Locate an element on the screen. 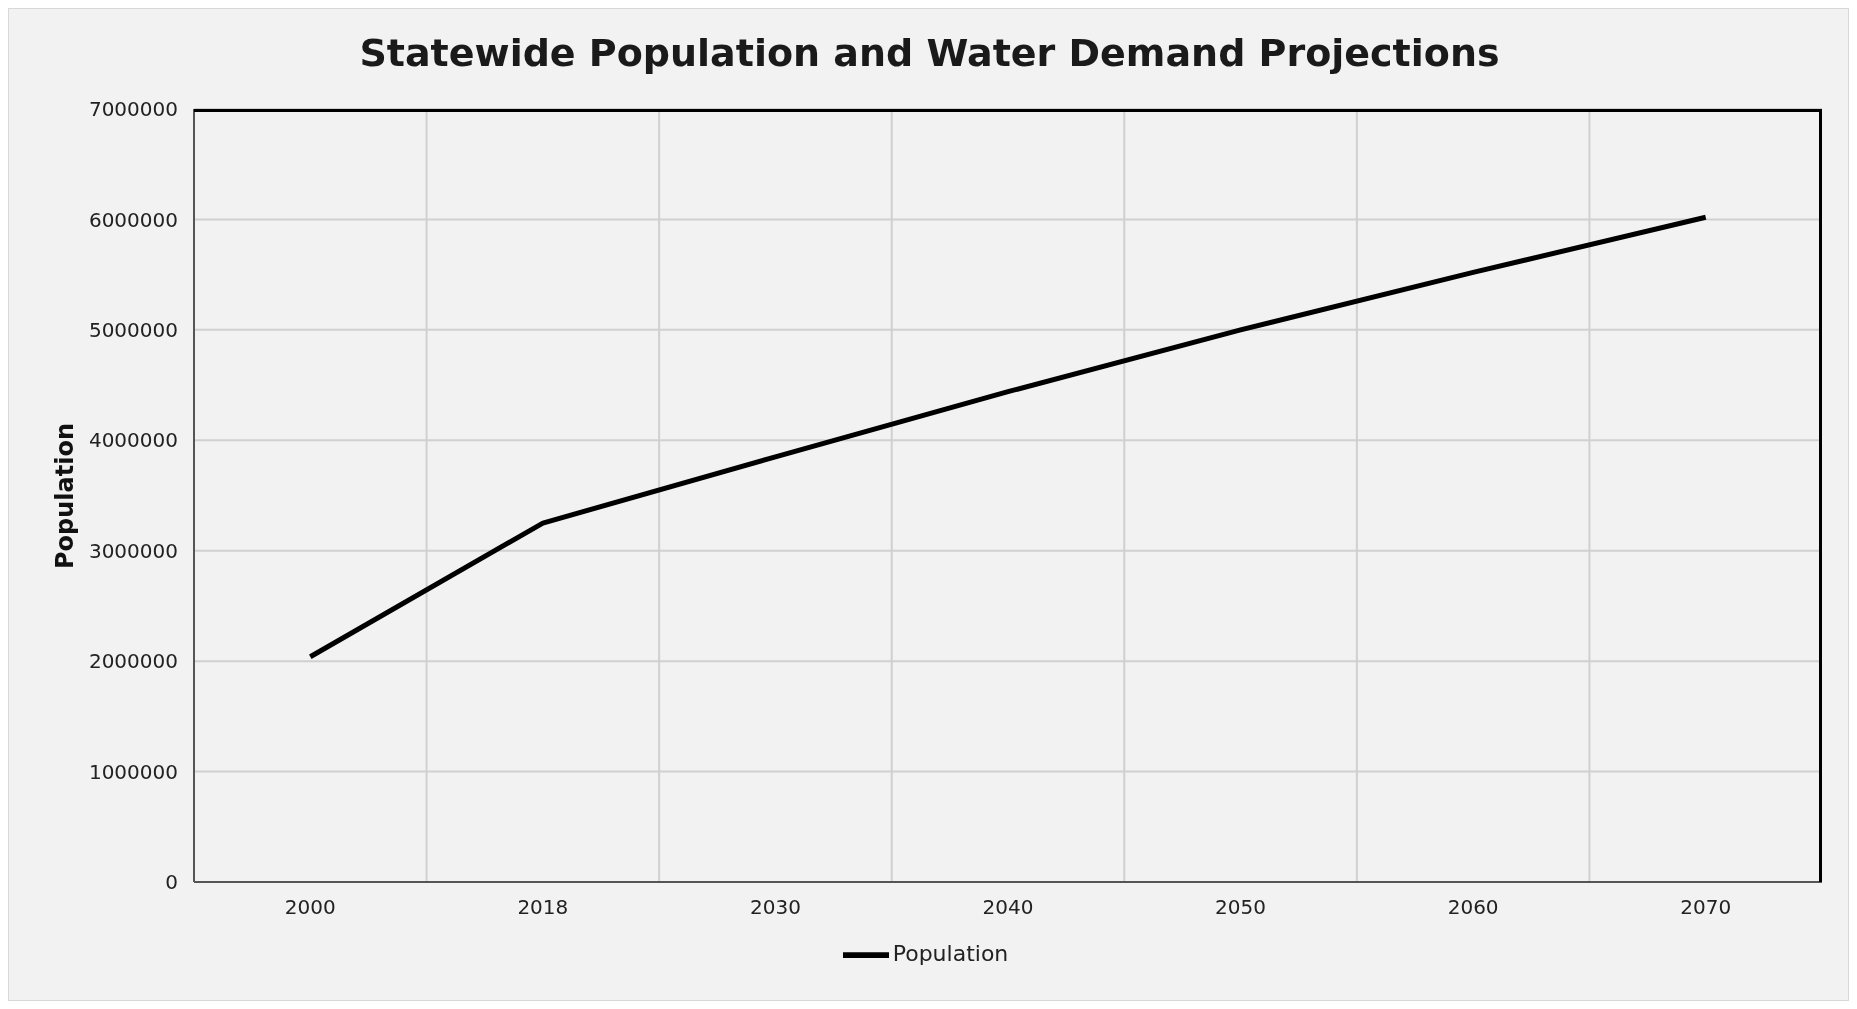 This screenshot has width=1857, height=1009. x-tick-label: 2060 is located at coordinates (1473, 907).